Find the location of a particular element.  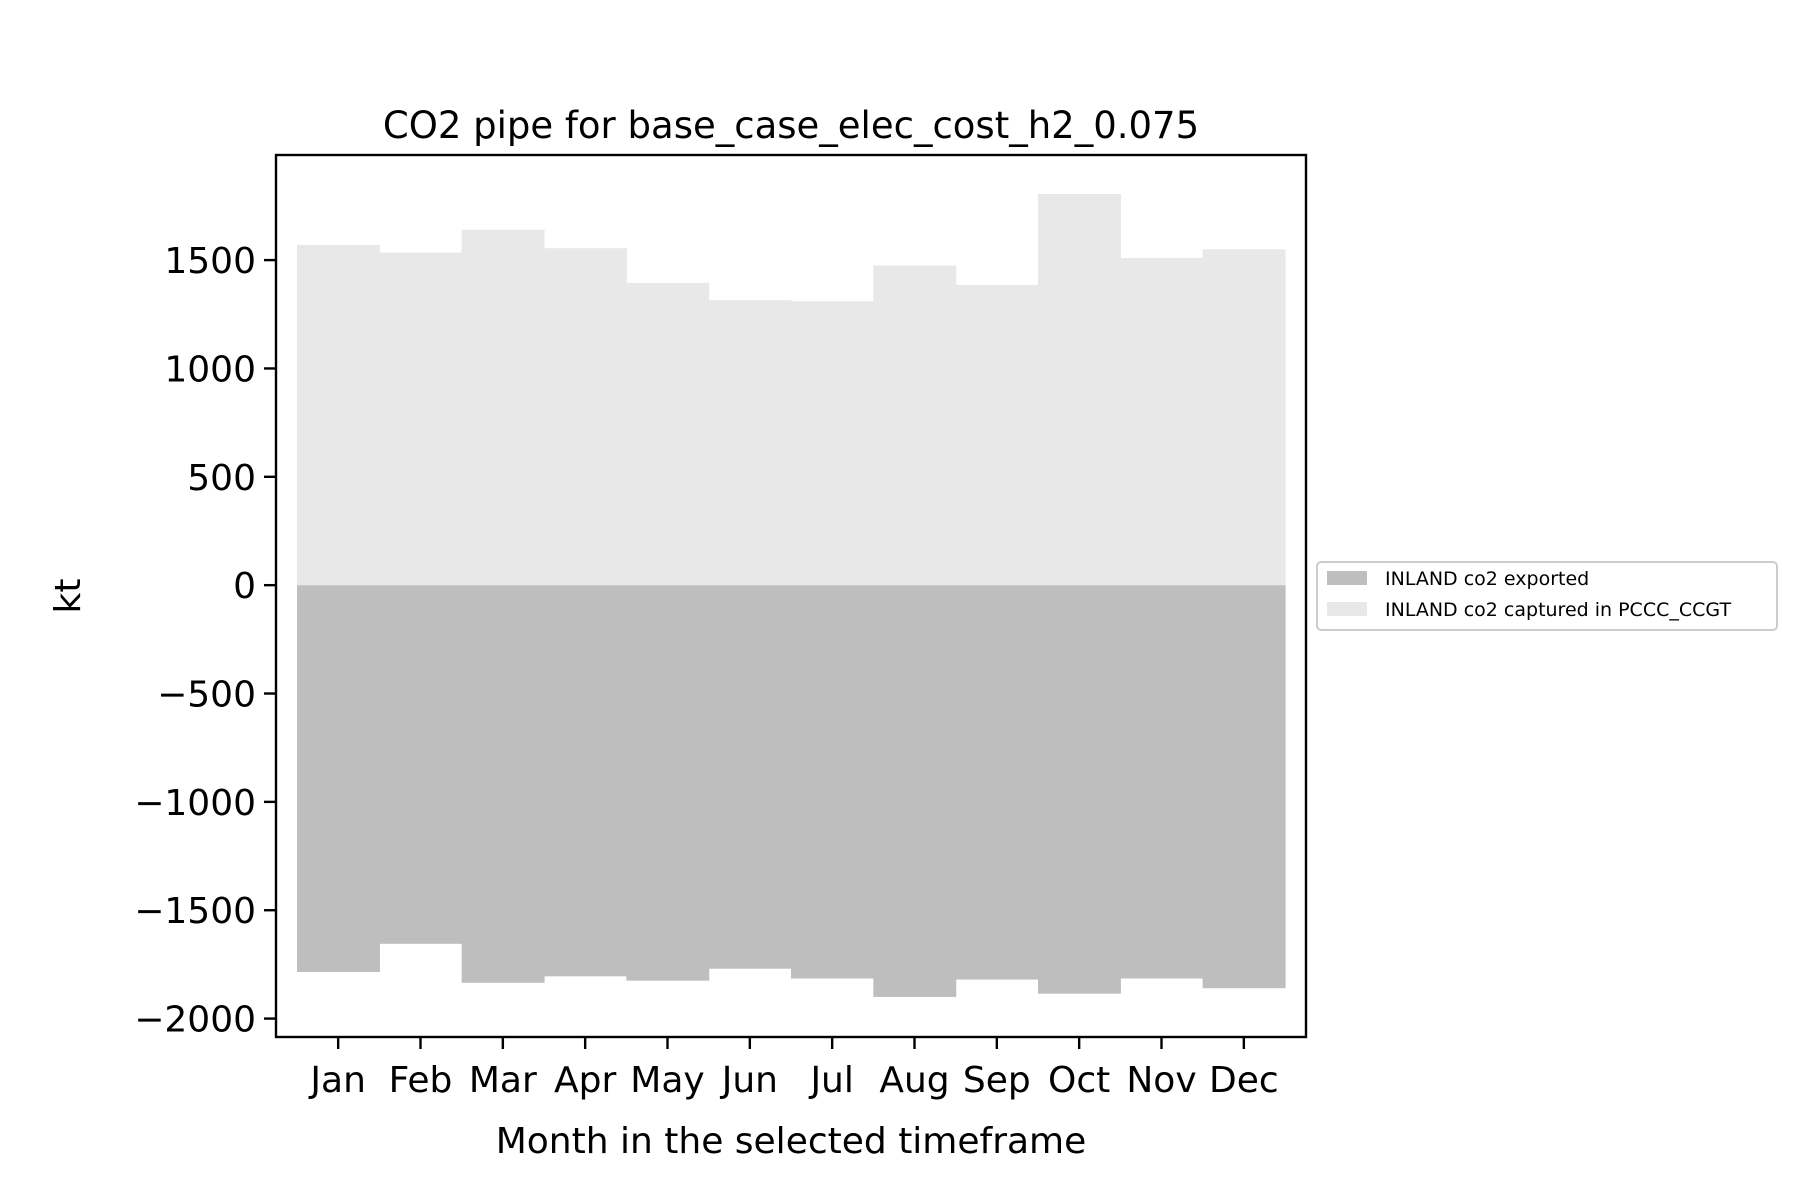

y-tick-label: −2000 is located at coordinates (195, 1020).